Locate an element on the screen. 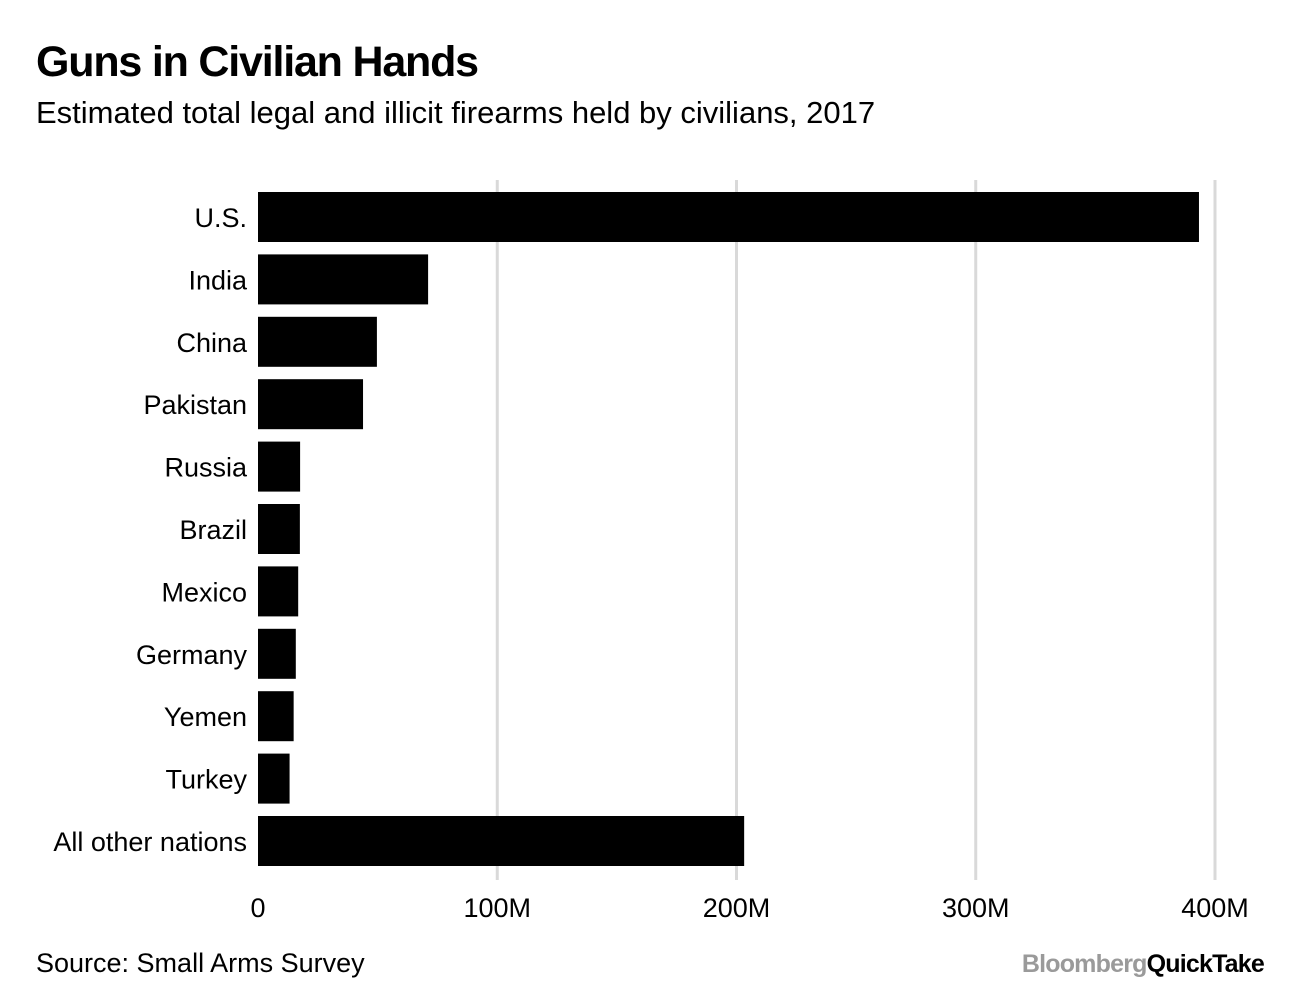 The image size is (1296, 996). category-label: India is located at coordinates (218, 280).